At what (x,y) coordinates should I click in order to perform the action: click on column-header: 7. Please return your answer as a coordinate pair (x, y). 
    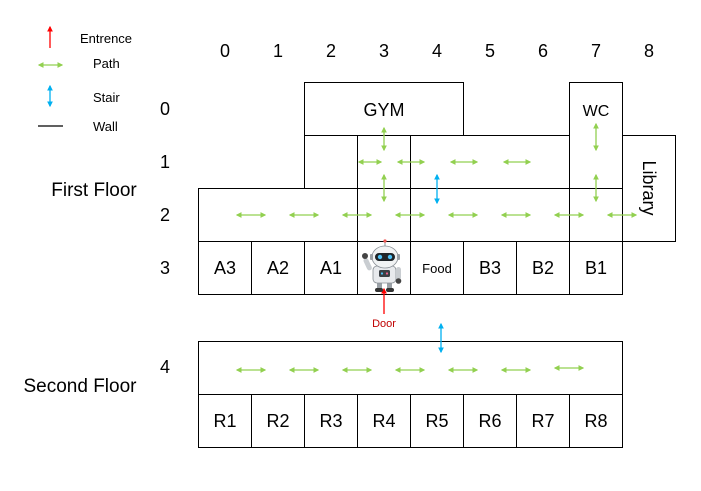
    Looking at the image, I should click on (596, 51).